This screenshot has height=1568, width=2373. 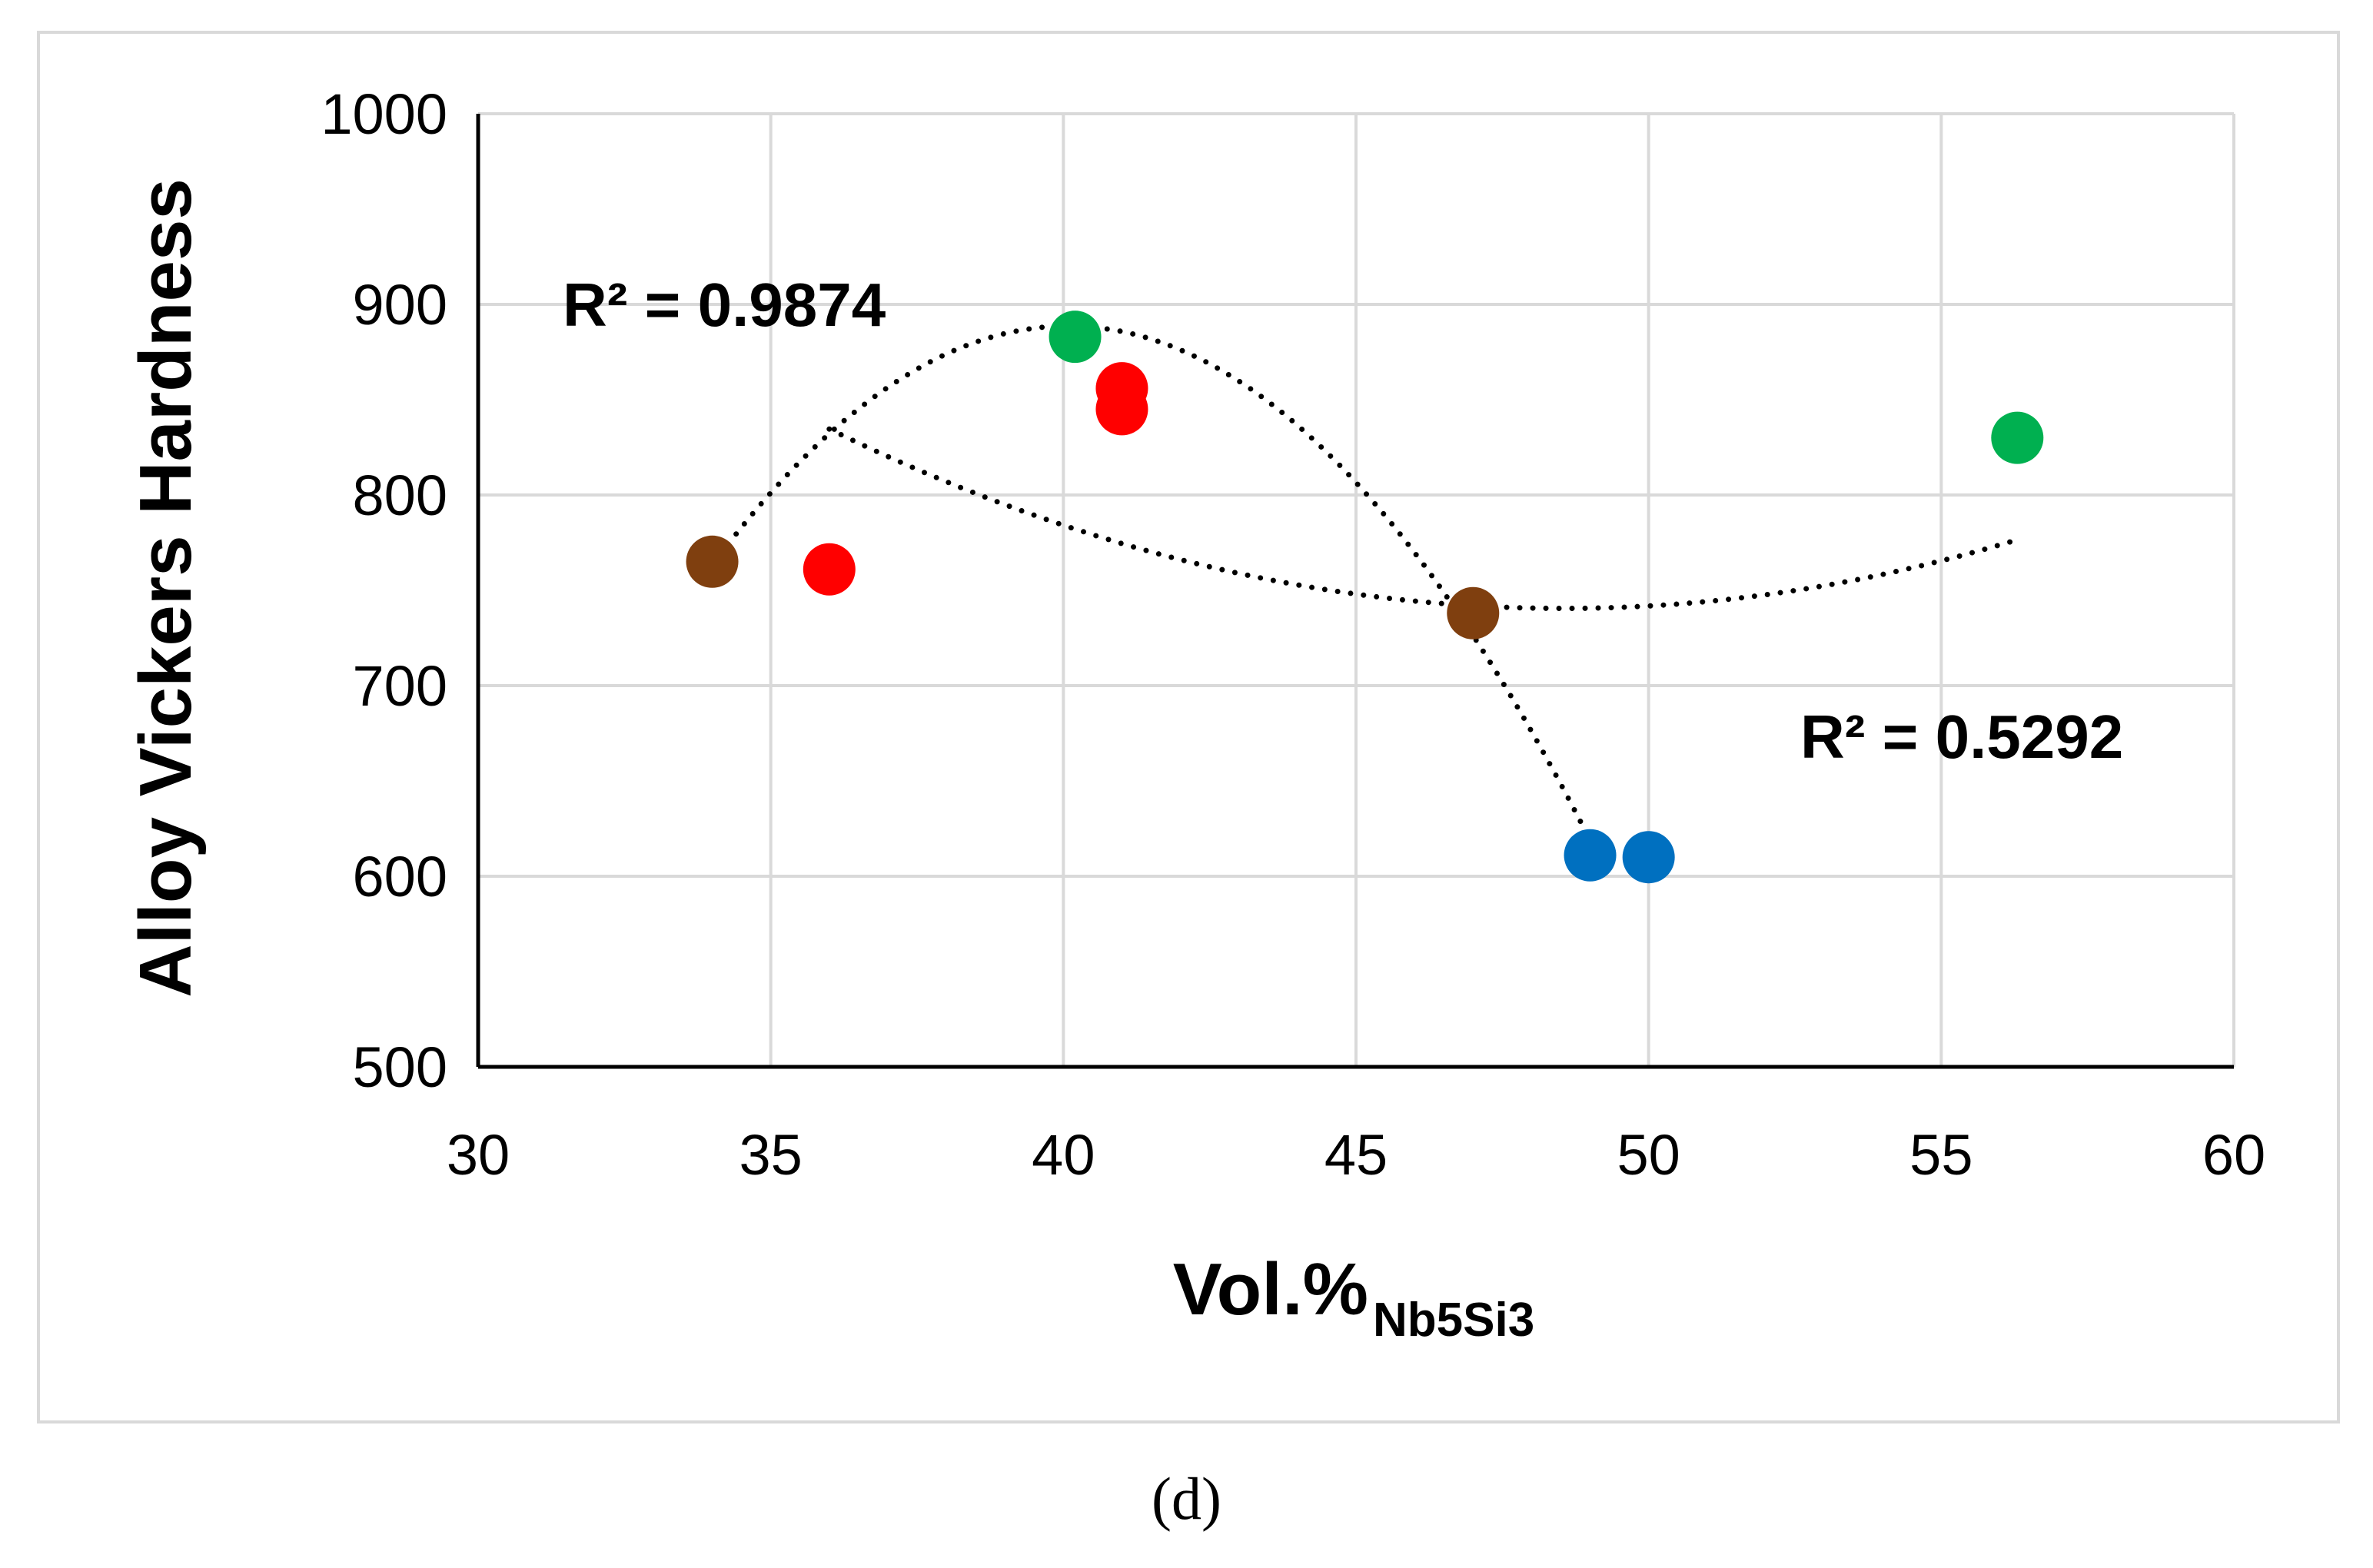 What do you see at coordinates (1962, 737) in the screenshot?
I see `trendline-2-r2-label: R² = 0.5292` at bounding box center [1962, 737].